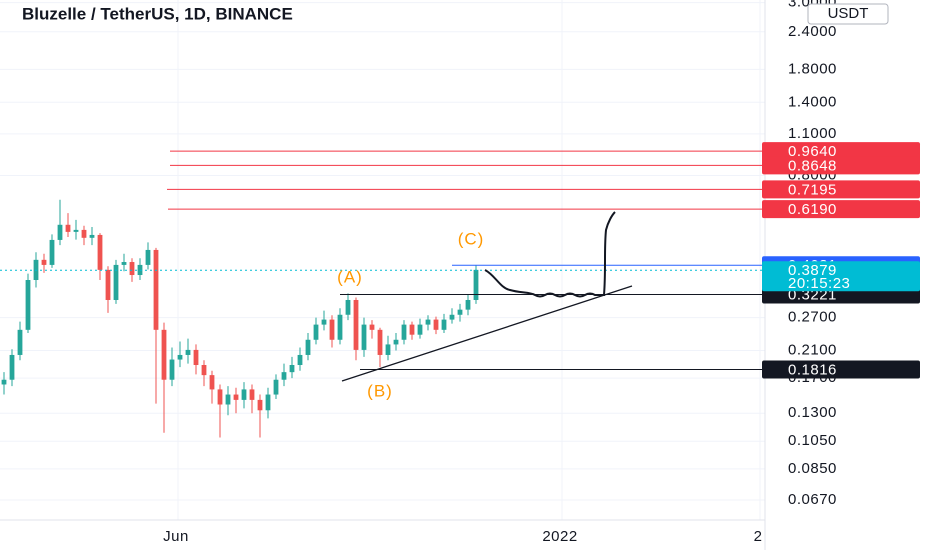 This screenshot has height=550, width=932. I want to click on chart-title: Bluzelle / TetherUS, 1D, BINANCE, so click(157, 13).